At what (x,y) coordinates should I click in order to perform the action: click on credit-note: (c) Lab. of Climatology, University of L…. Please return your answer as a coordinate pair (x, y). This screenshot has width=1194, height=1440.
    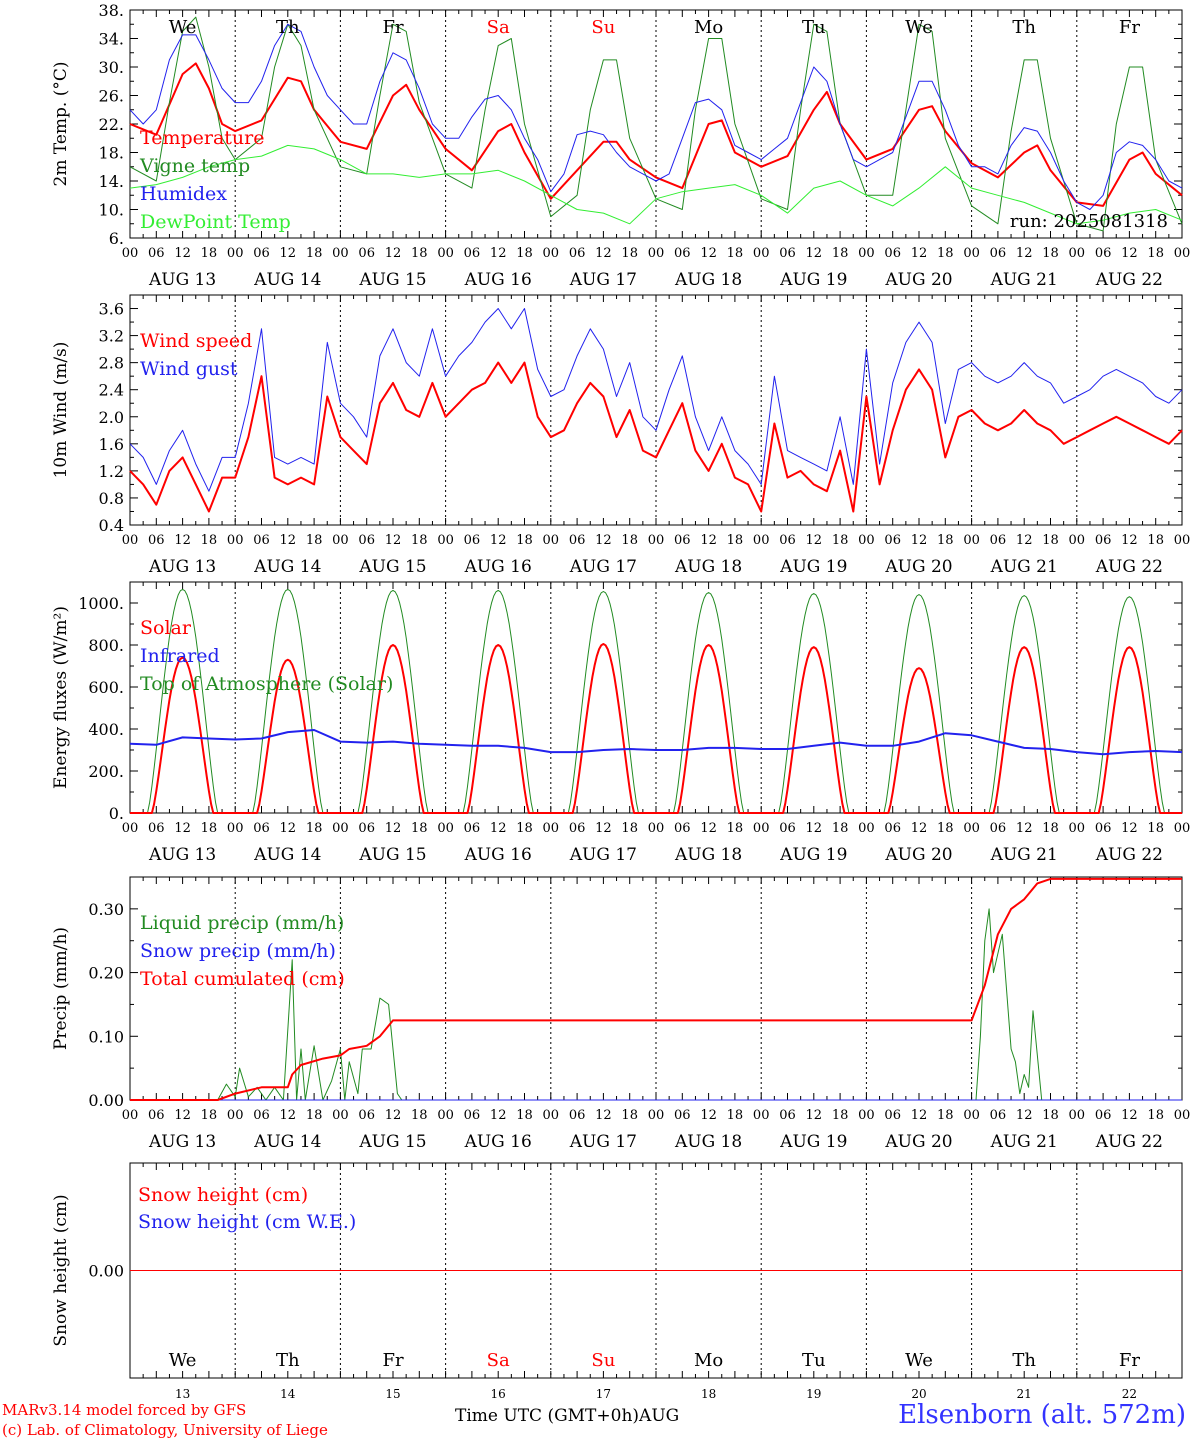
    Looking at the image, I should click on (165, 1430).